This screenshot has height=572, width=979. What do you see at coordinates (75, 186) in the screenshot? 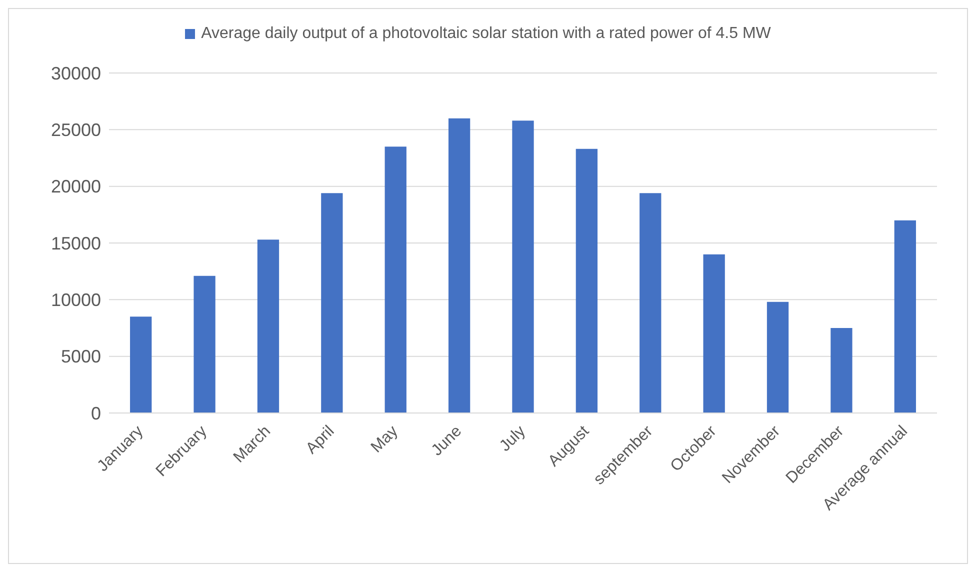
I see `y-tick-label: 20000` at bounding box center [75, 186].